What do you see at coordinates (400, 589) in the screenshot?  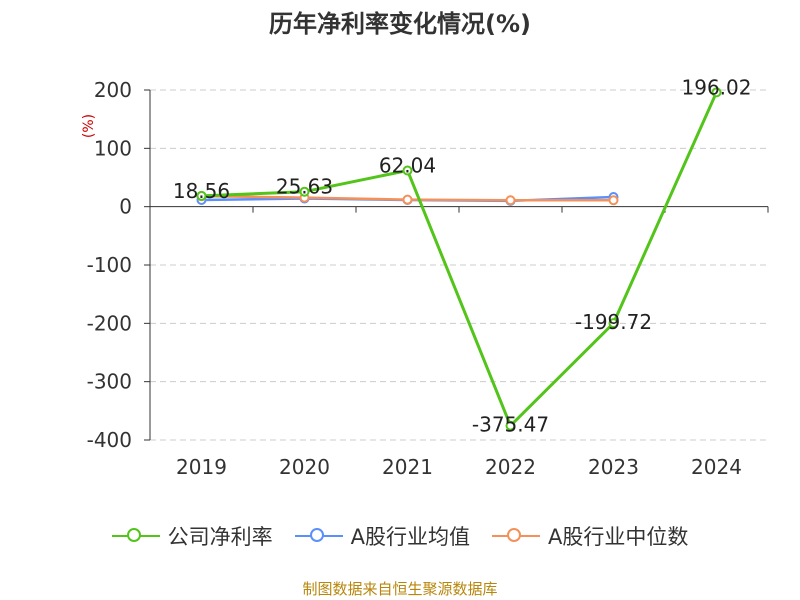 I see `data-source-note: 制图数据来自恒生聚源数据库` at bounding box center [400, 589].